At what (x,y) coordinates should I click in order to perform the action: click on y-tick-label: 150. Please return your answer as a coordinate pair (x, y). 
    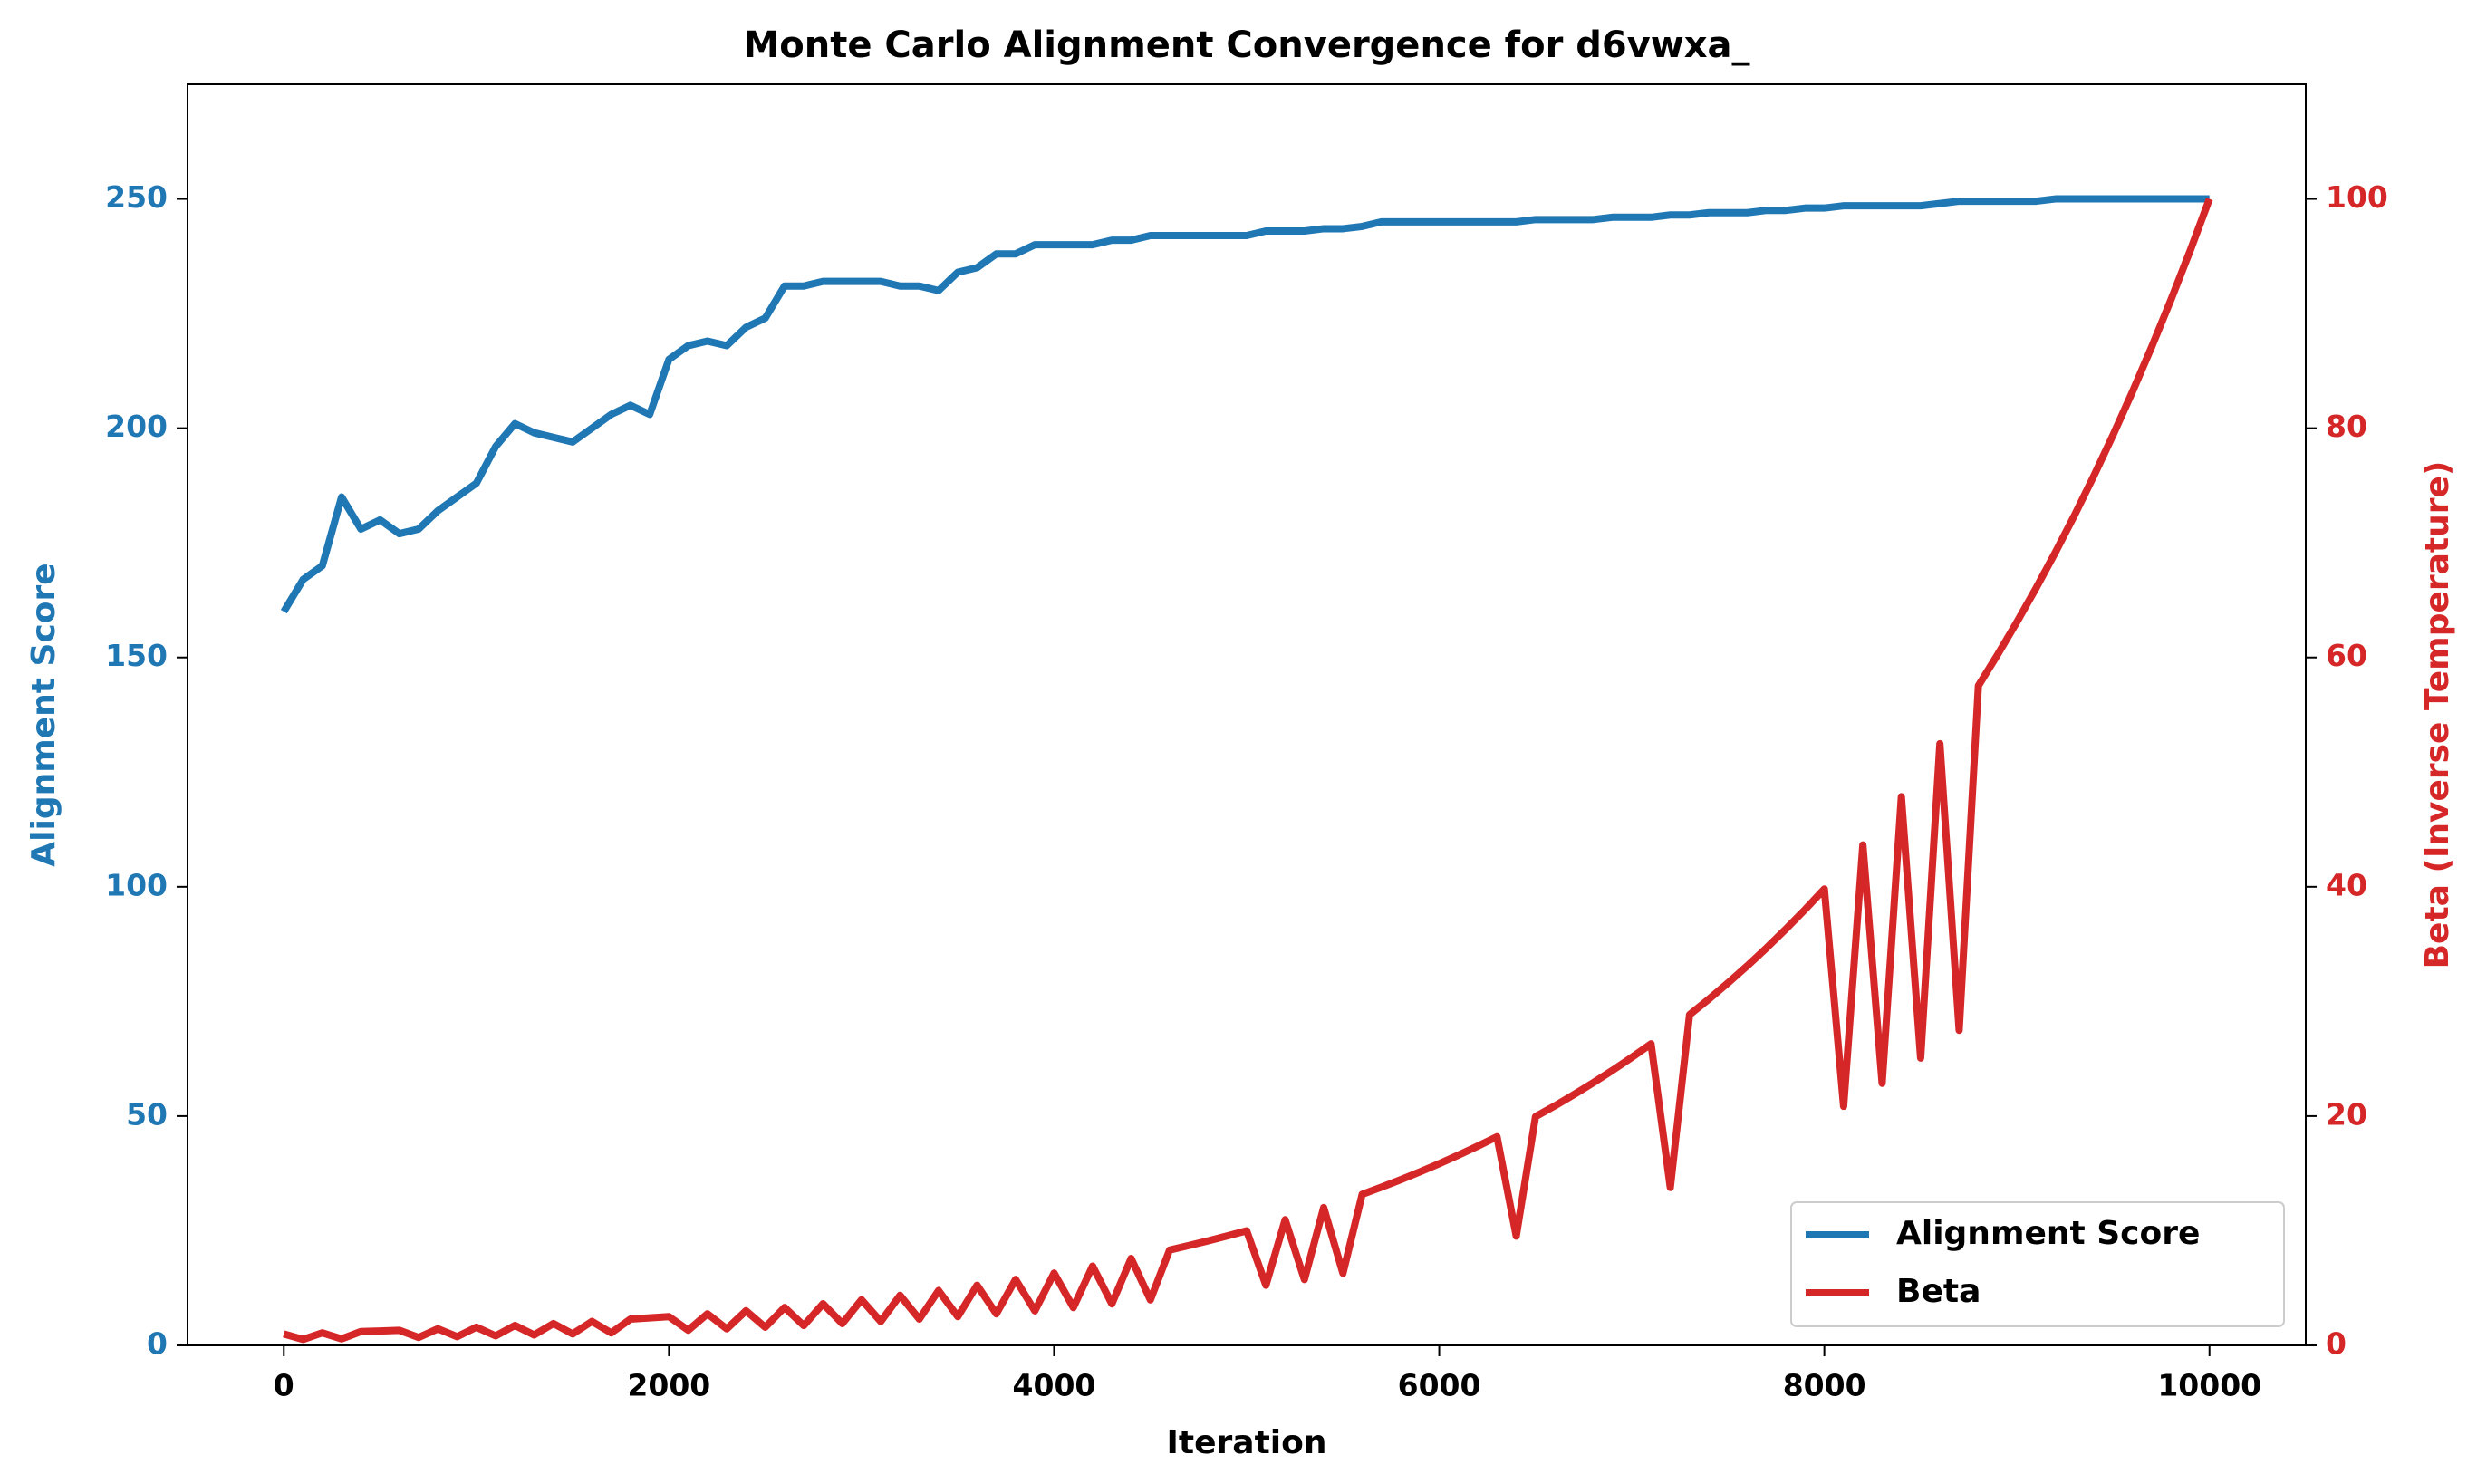
    Looking at the image, I should click on (136, 655).